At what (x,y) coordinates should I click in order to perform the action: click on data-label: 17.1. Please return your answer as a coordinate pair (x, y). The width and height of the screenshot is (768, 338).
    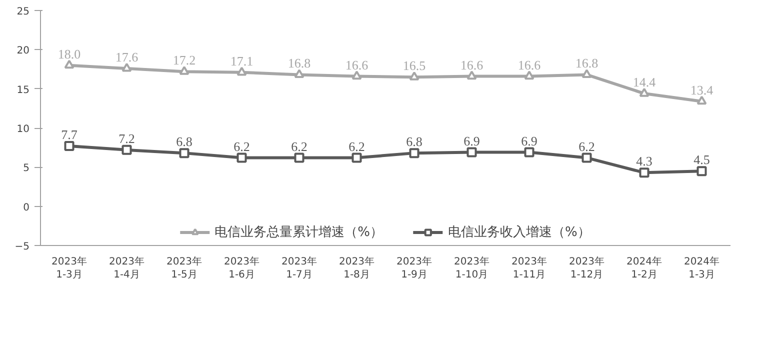
    Looking at the image, I should click on (242, 60).